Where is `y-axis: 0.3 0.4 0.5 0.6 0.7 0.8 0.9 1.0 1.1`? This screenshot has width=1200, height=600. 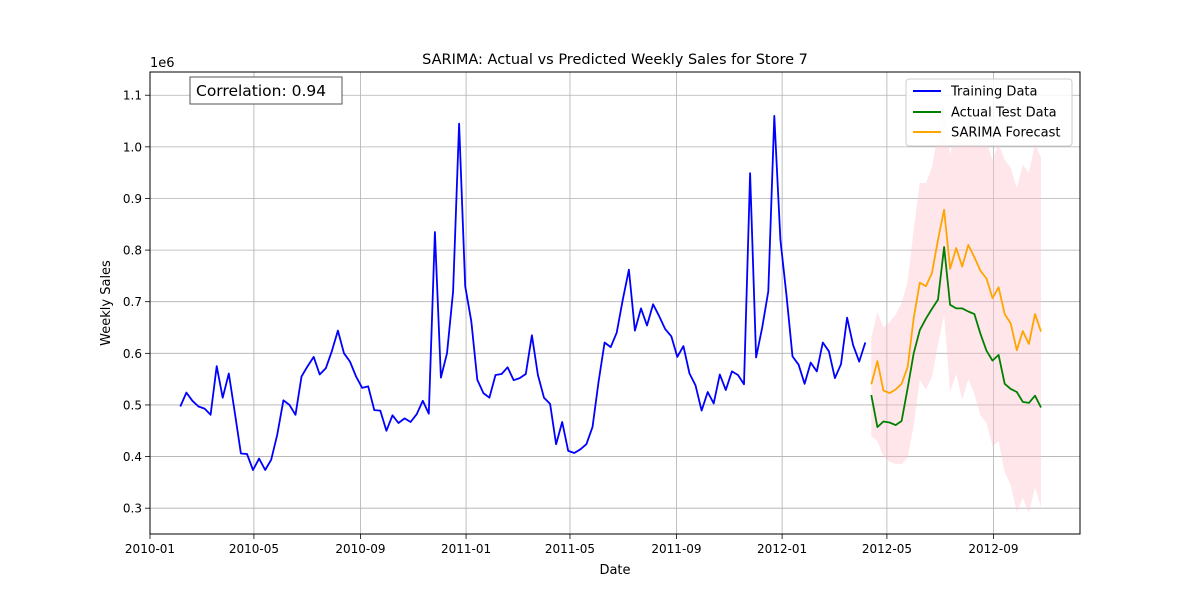 y-axis: 0.3 0.4 0.5 0.6 0.7 0.8 0.9 1.0 1.1 is located at coordinates (136, 302).